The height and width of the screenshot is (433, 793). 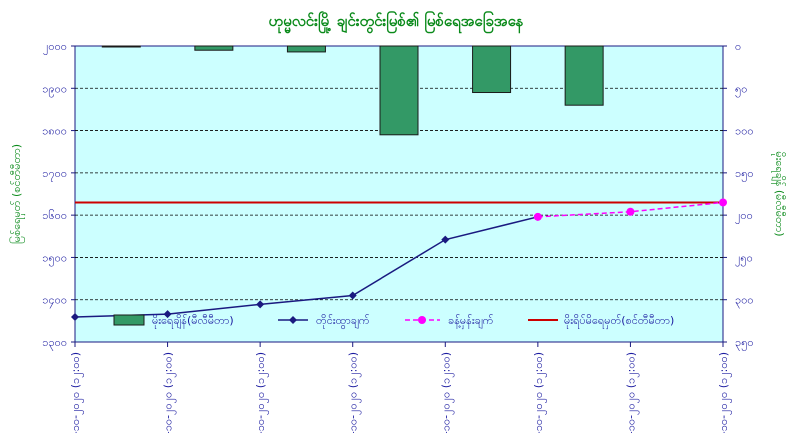 I want to click on y-left-tick-label: ၁၄၀၀, so click(x=54, y=301).